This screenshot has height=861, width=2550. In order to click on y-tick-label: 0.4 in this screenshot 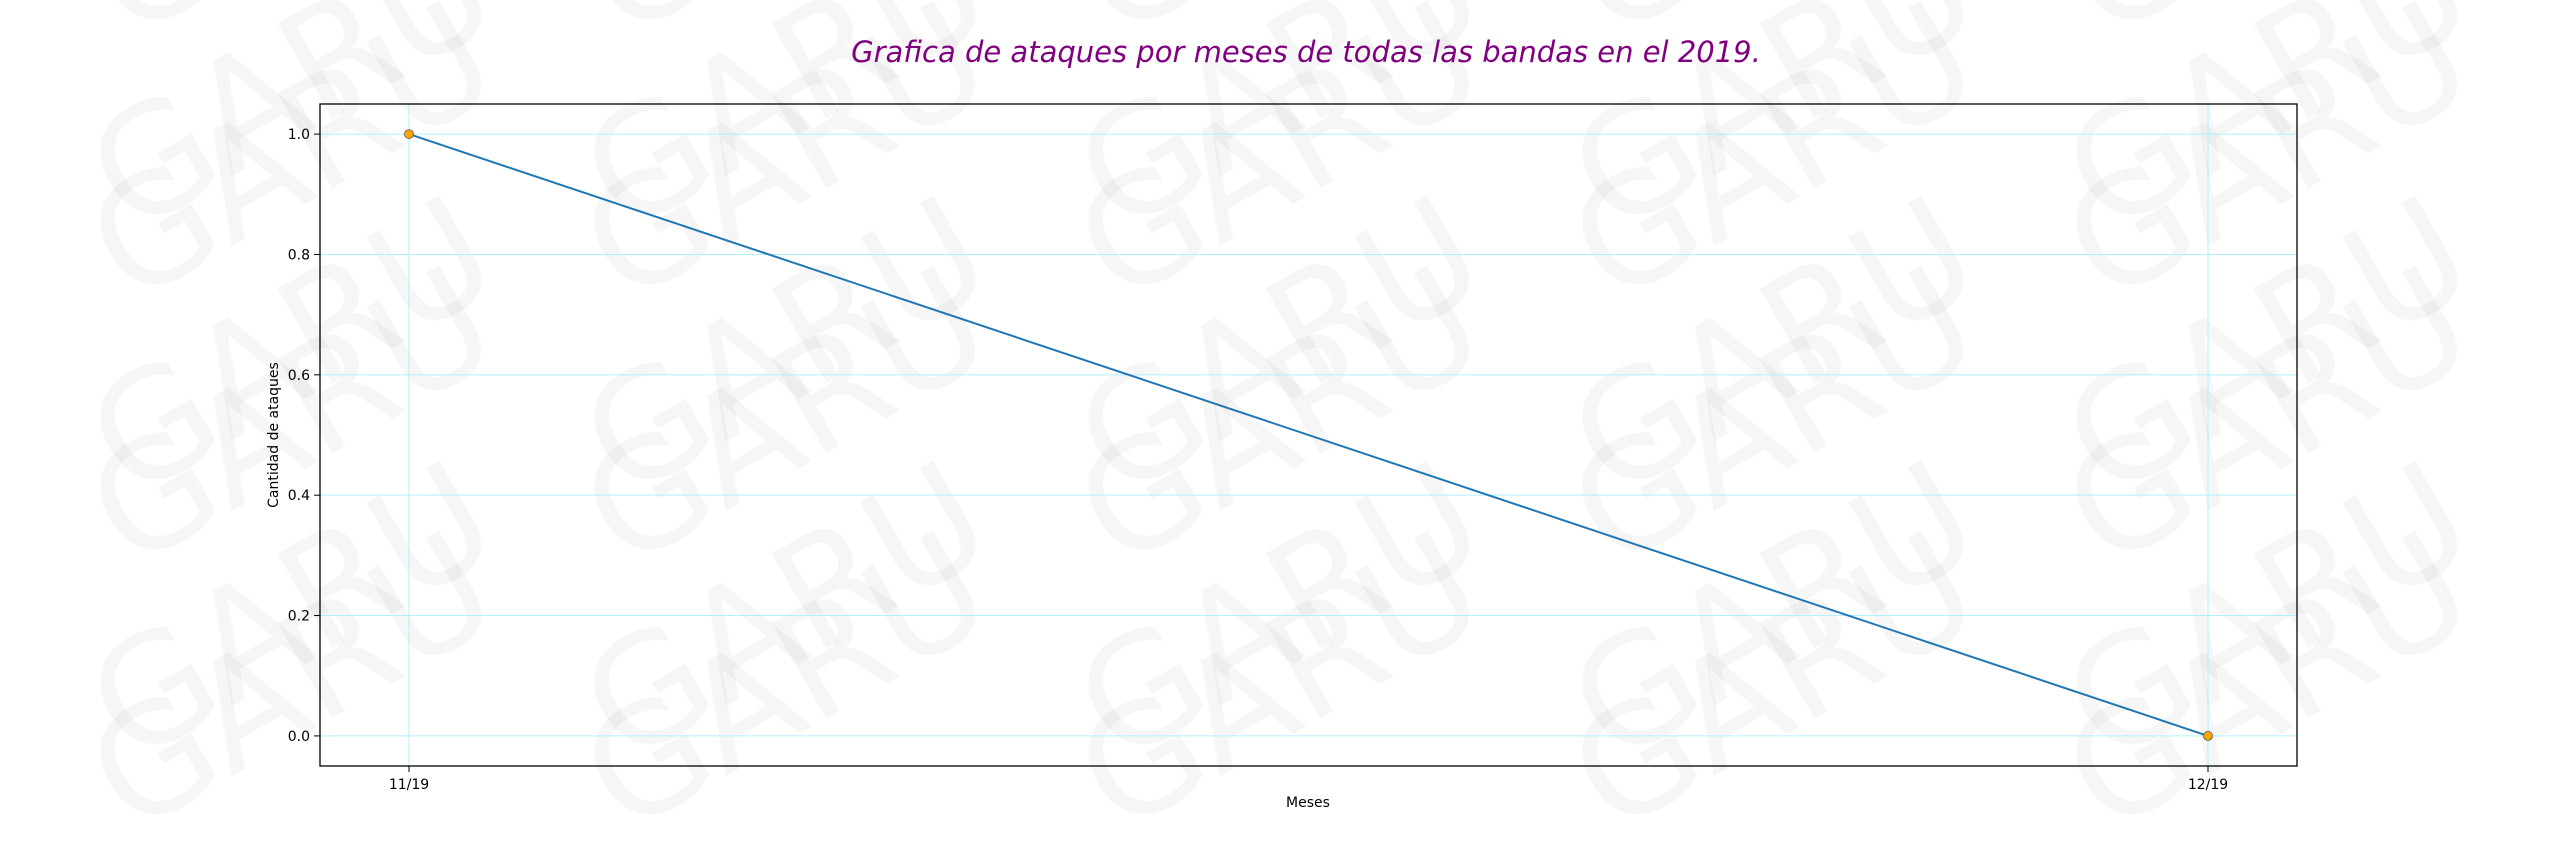, I will do `click(299, 496)`.